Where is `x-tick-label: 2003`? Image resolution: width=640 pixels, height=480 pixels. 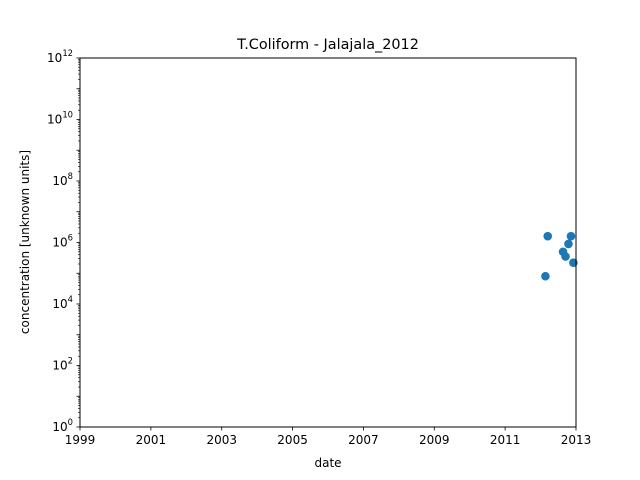
x-tick-label: 2003 is located at coordinates (221, 440).